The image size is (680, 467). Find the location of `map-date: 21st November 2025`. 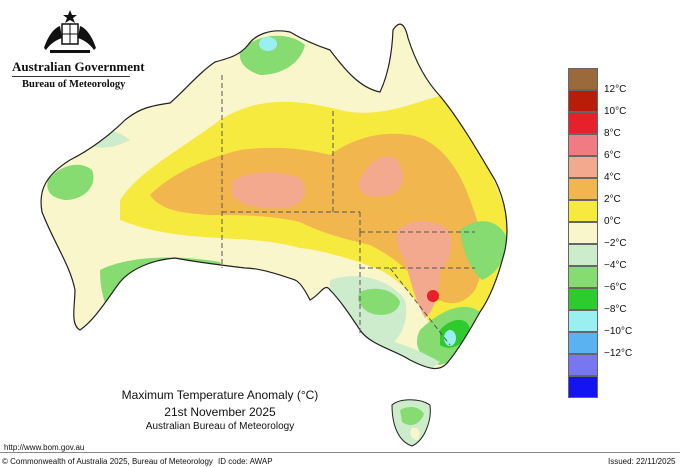

map-date: 21st November 2025 is located at coordinates (220, 412).